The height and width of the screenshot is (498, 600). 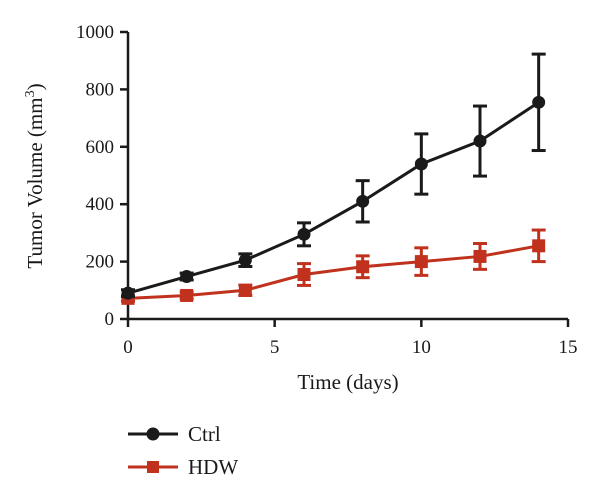 I want to click on y-tick-label: 200, so click(x=100, y=262).